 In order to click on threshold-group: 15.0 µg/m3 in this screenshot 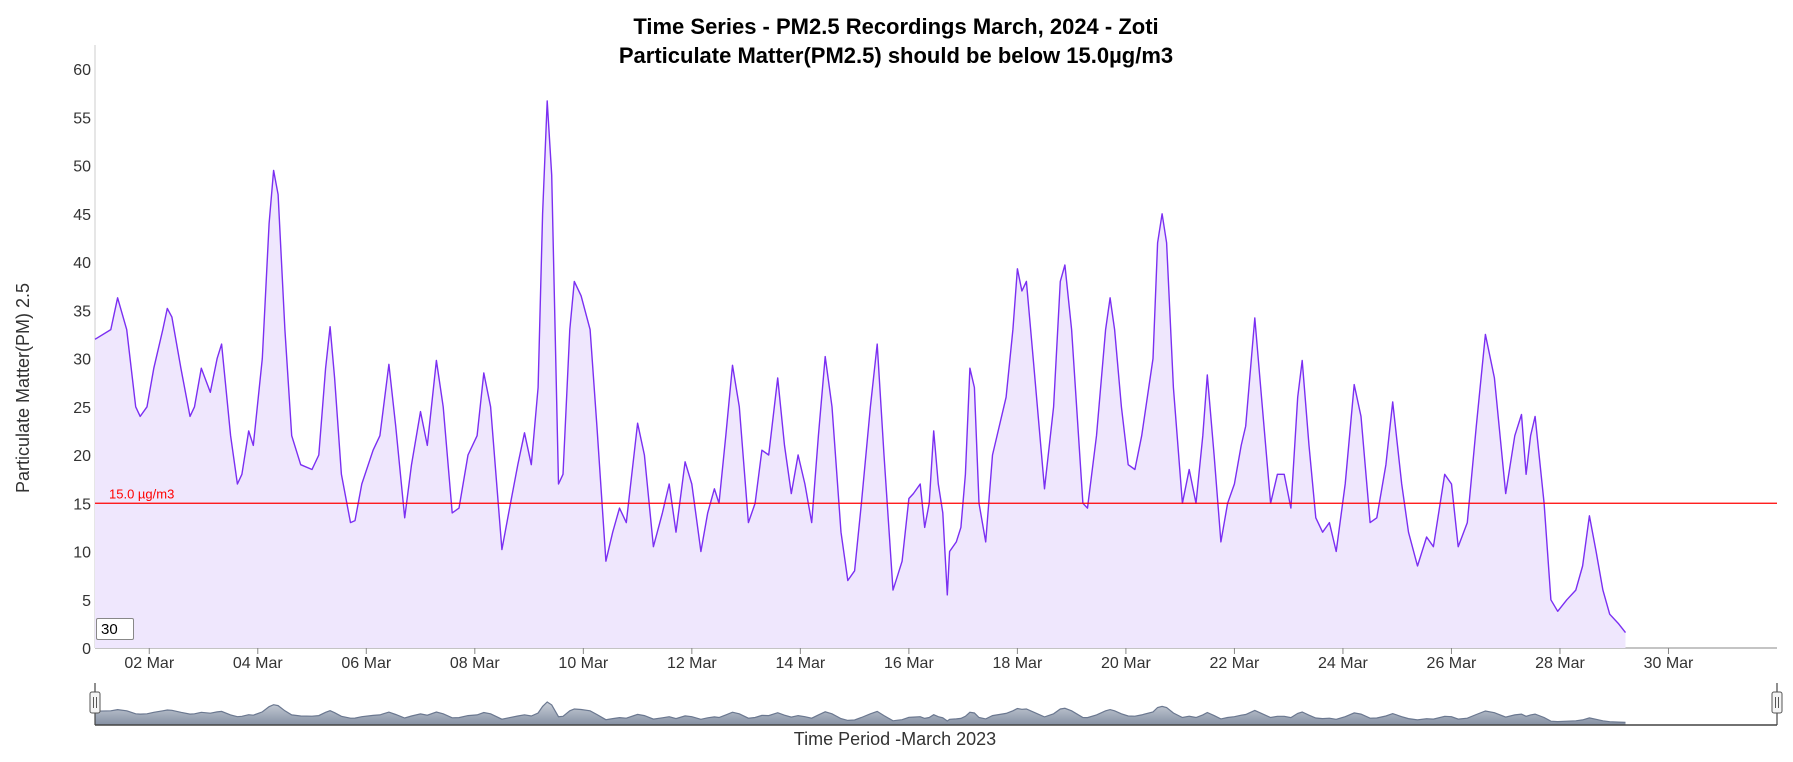, I will do `click(936, 495)`.